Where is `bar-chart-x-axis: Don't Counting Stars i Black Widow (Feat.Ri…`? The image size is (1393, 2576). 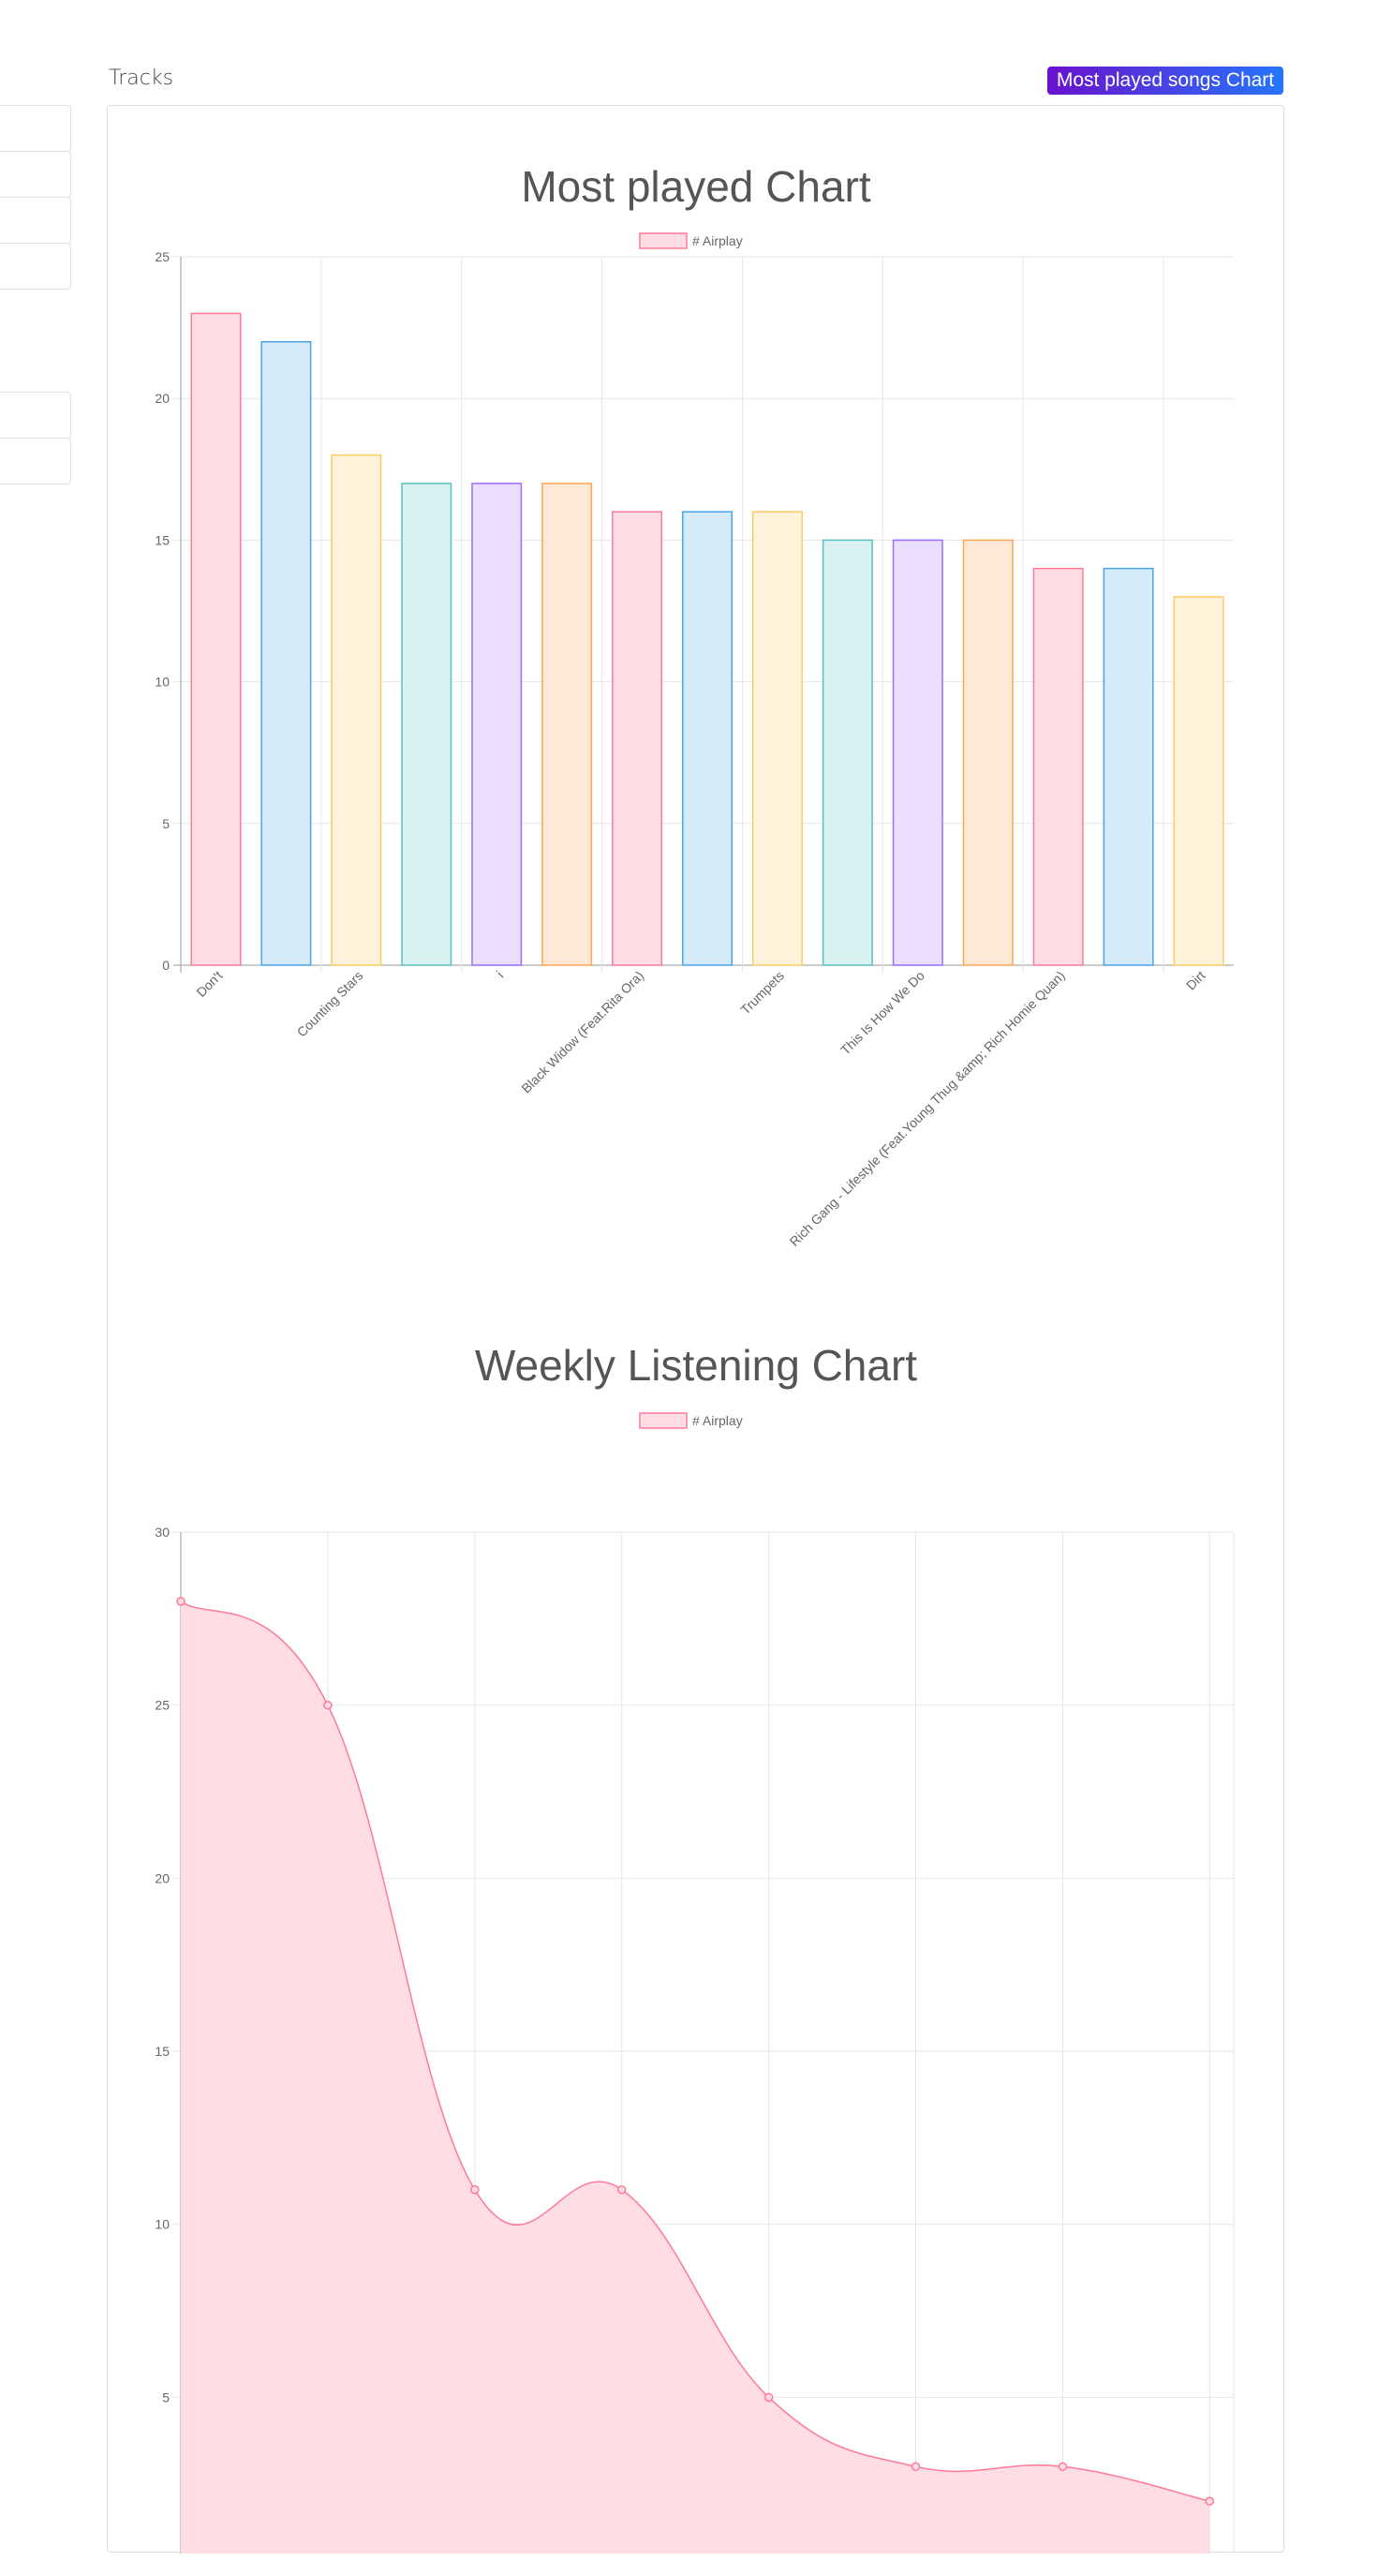
bar-chart-x-axis: Don't Counting Stars i Black Widow (Feat.Ri… is located at coordinates (700, 1108).